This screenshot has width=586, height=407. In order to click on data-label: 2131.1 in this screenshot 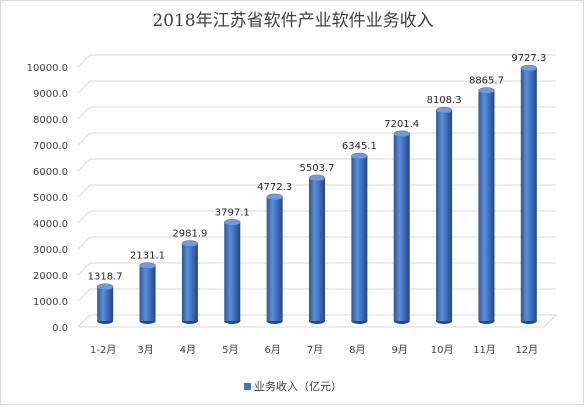, I will do `click(147, 256)`.